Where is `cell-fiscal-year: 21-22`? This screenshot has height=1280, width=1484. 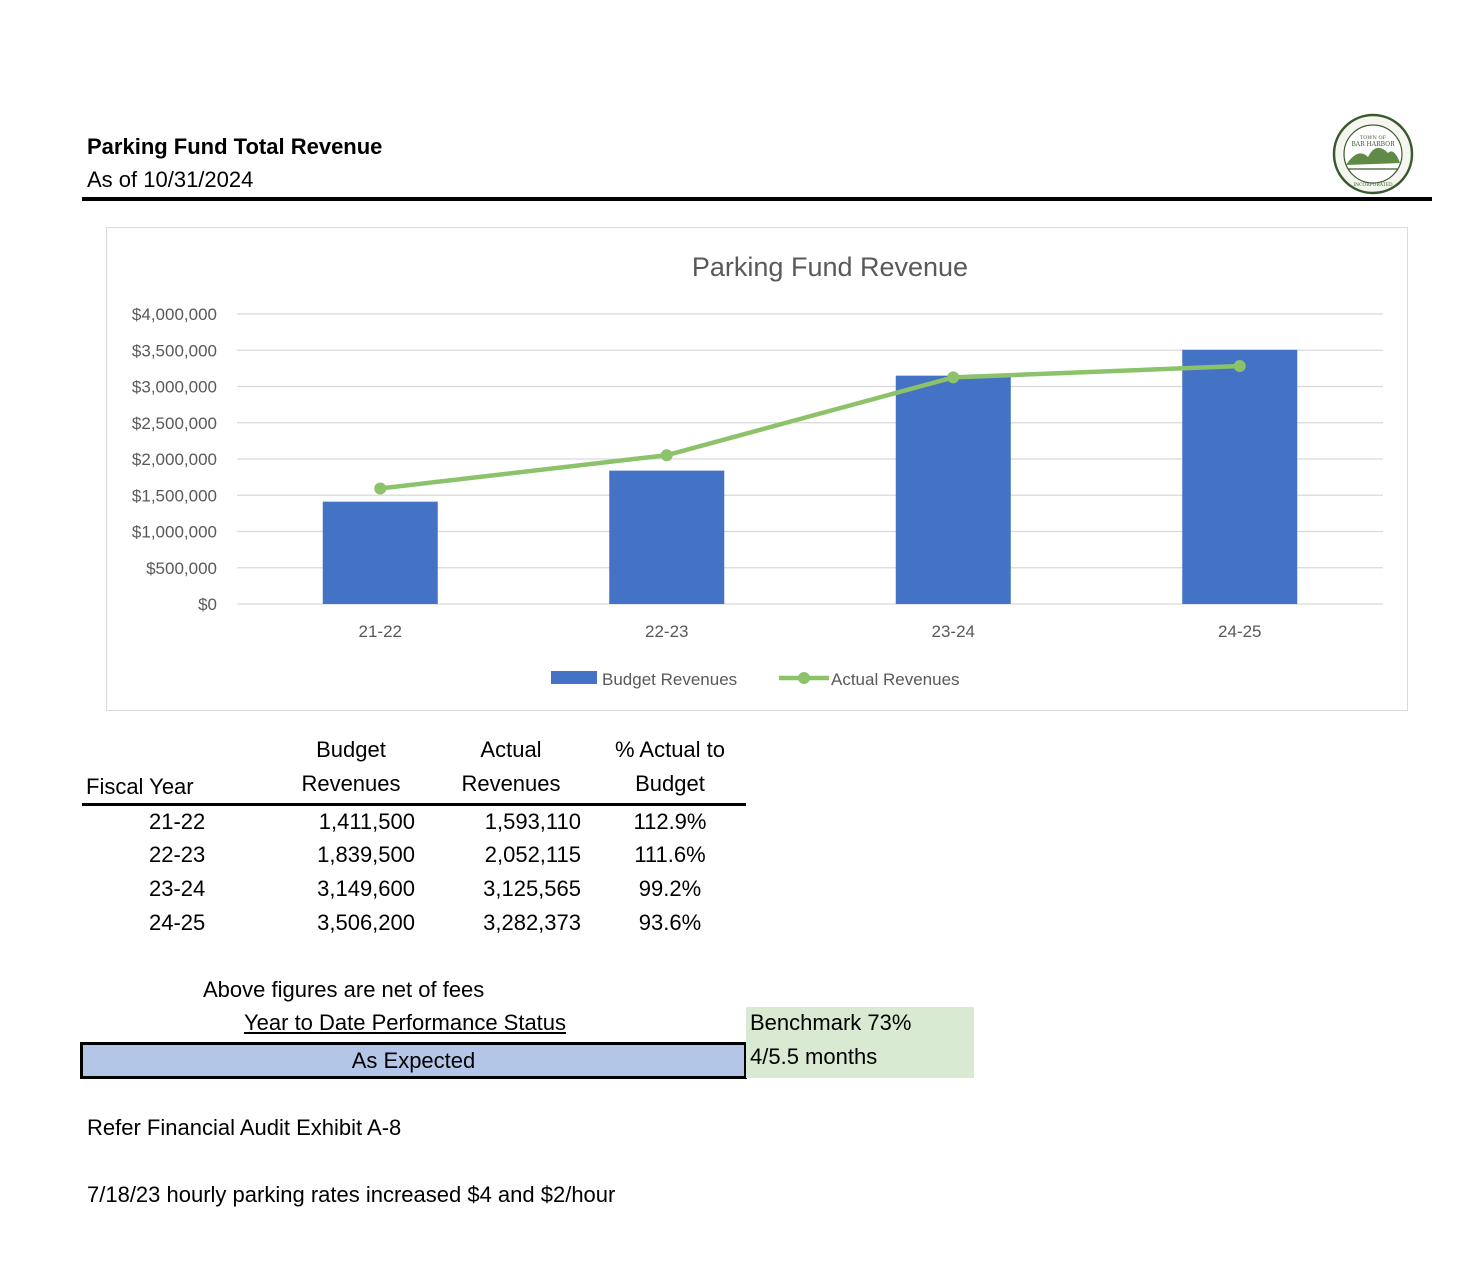
cell-fiscal-year: 21-22 is located at coordinates (177, 821).